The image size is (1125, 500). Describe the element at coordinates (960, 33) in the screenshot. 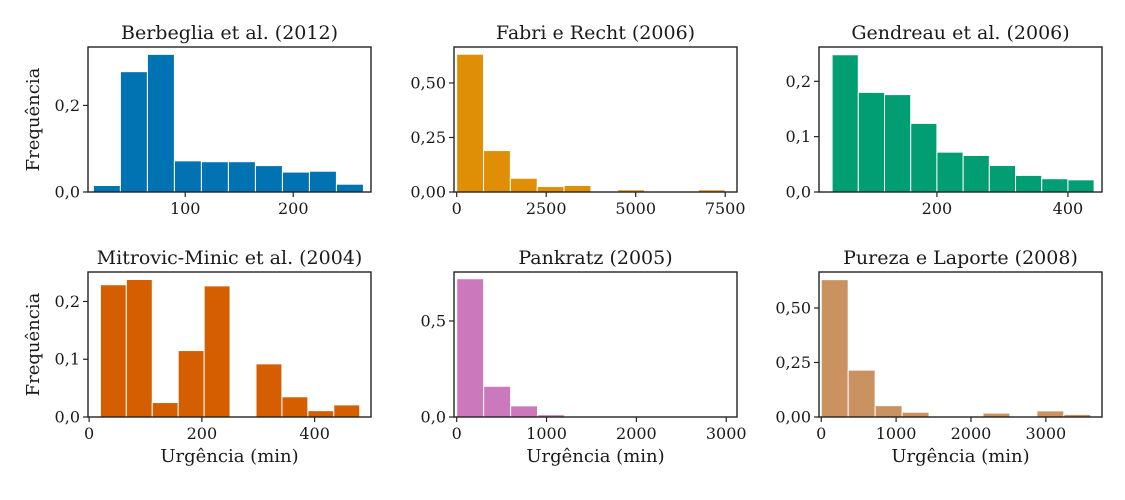

I see `panel-title: Gendreau et al. (2006)` at that location.